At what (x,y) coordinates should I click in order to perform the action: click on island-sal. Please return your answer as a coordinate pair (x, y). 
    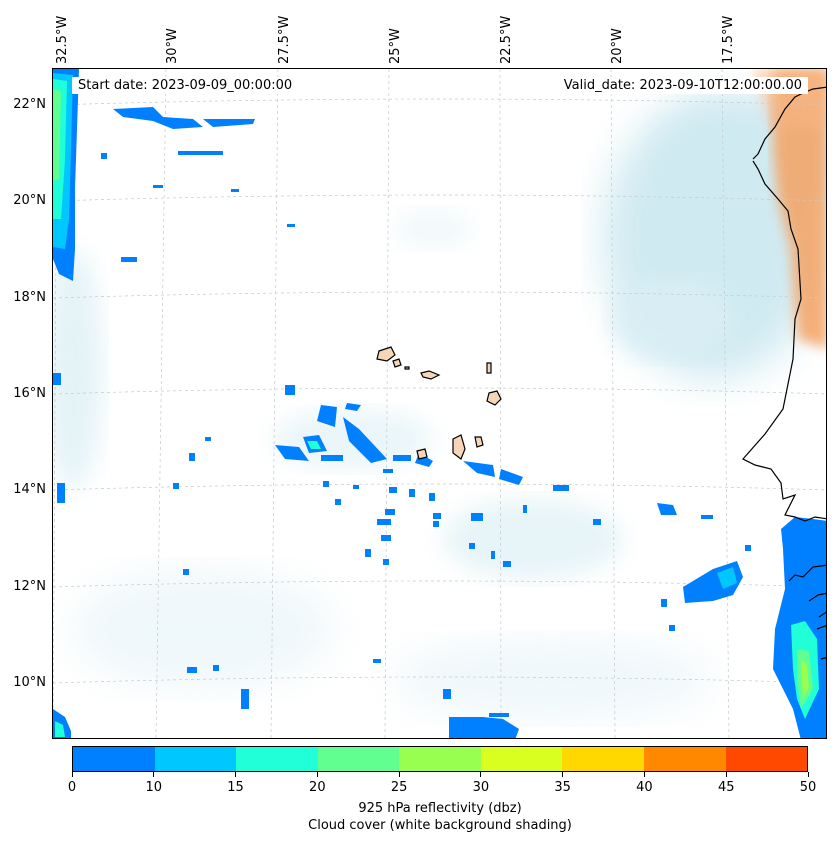
    Looking at the image, I should click on (489, 368).